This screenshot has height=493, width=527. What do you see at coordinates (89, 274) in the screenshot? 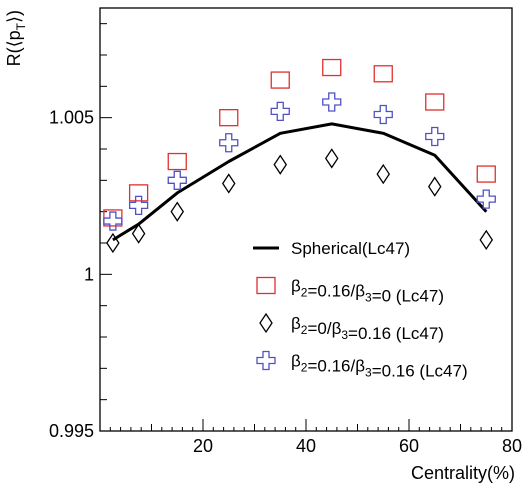
I see `y-tick-label: 1` at bounding box center [89, 274].